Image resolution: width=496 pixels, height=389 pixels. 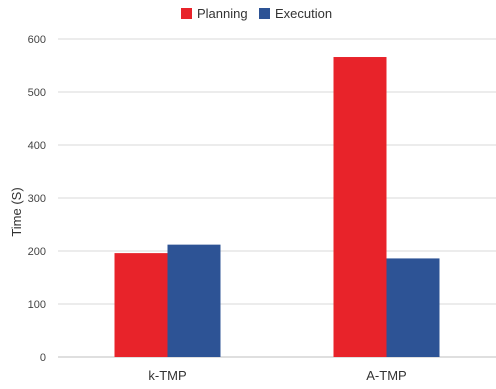 What do you see at coordinates (222, 13) in the screenshot?
I see `legend-label-planning: Planning` at bounding box center [222, 13].